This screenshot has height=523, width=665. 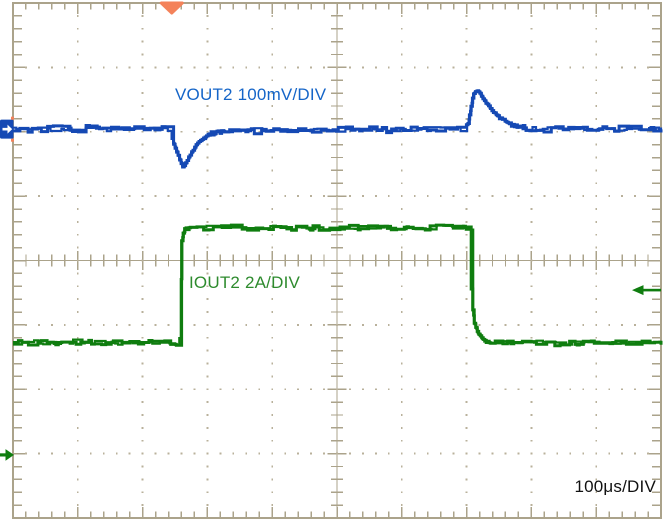 I want to click on timebase-label: 100μs/DIV, so click(x=615, y=486).